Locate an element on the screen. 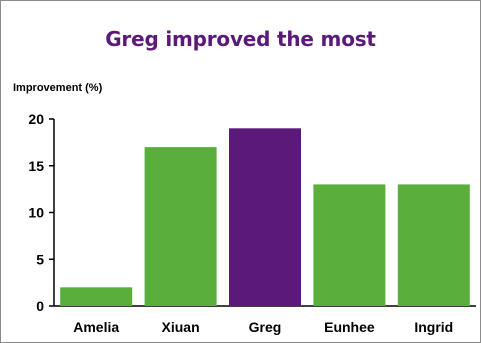 This screenshot has height=343, width=481. bar-greg is located at coordinates (265, 217).